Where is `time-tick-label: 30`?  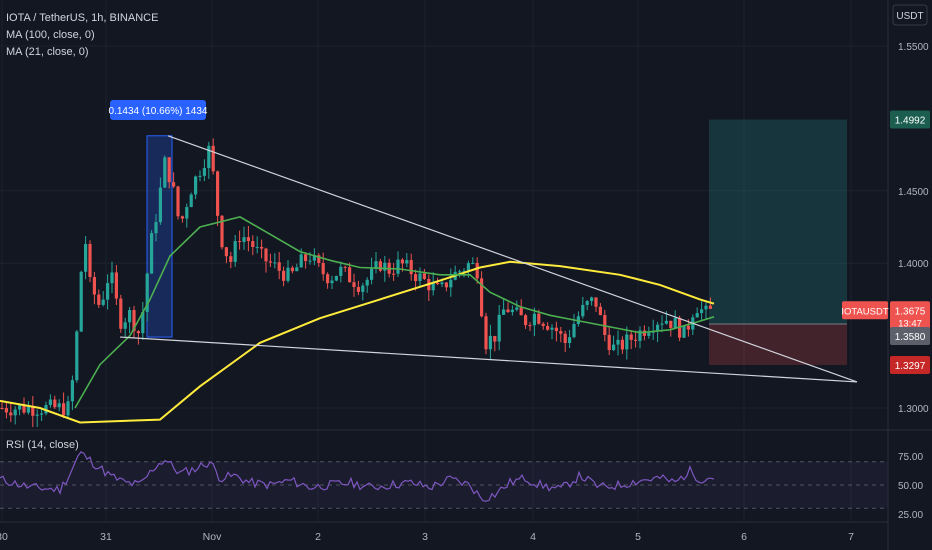 time-tick-label: 30 is located at coordinates (4, 537).